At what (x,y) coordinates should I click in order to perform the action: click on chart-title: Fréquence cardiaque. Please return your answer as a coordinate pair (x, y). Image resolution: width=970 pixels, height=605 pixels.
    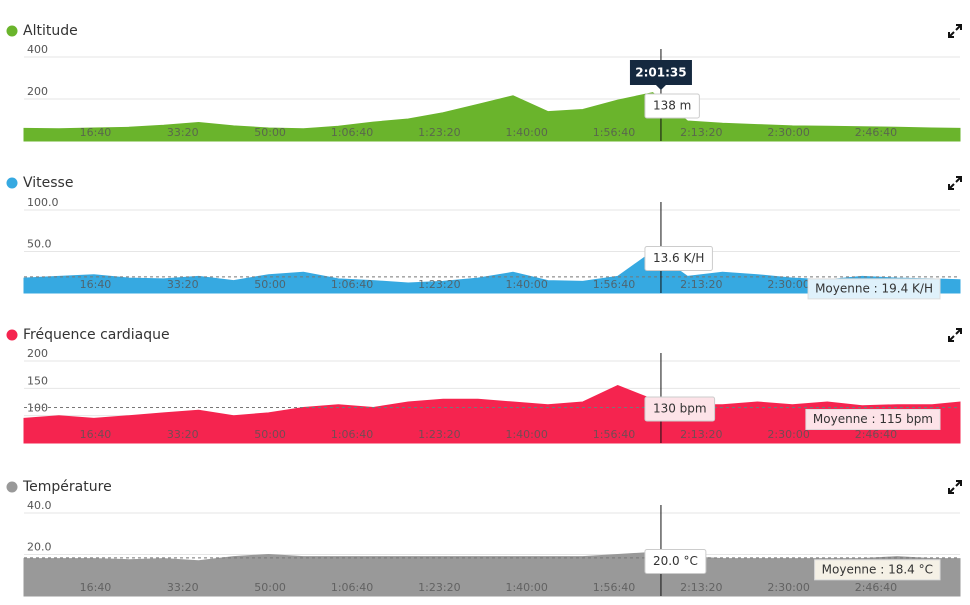
    Looking at the image, I should click on (96, 335).